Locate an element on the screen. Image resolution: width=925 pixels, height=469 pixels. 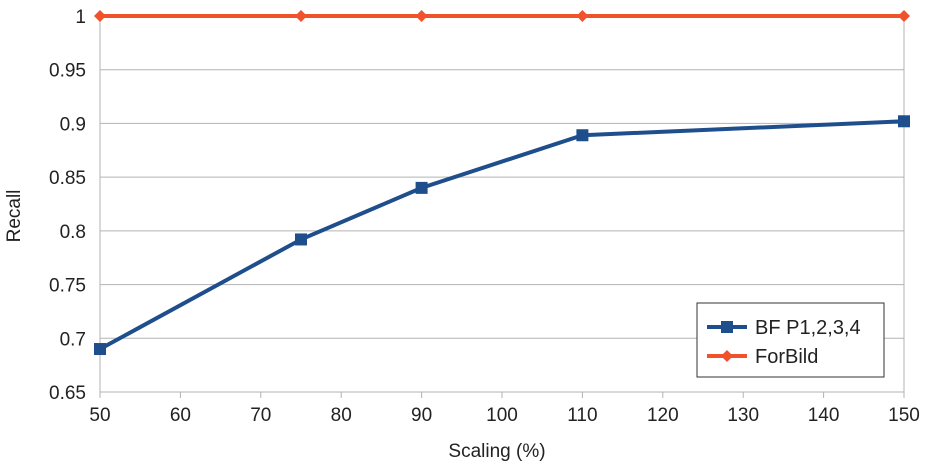
legend-item: ForBild is located at coordinates (762, 357).